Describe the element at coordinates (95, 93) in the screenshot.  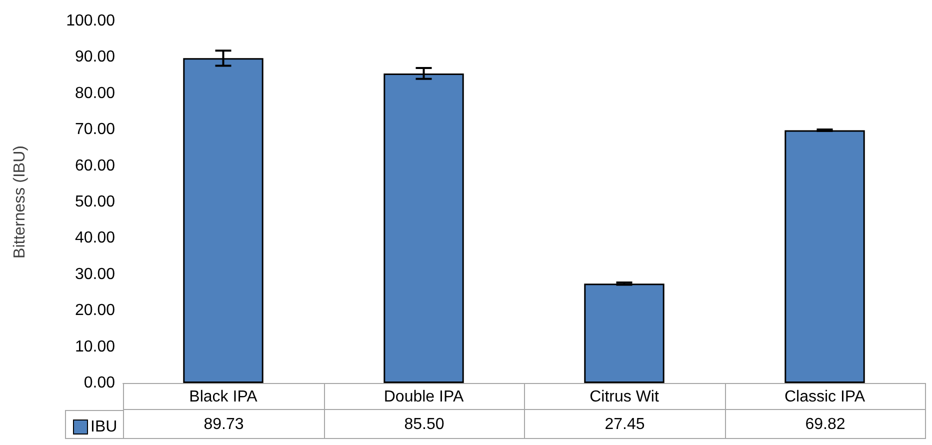
I see `y-tick-label: 80.00` at that location.